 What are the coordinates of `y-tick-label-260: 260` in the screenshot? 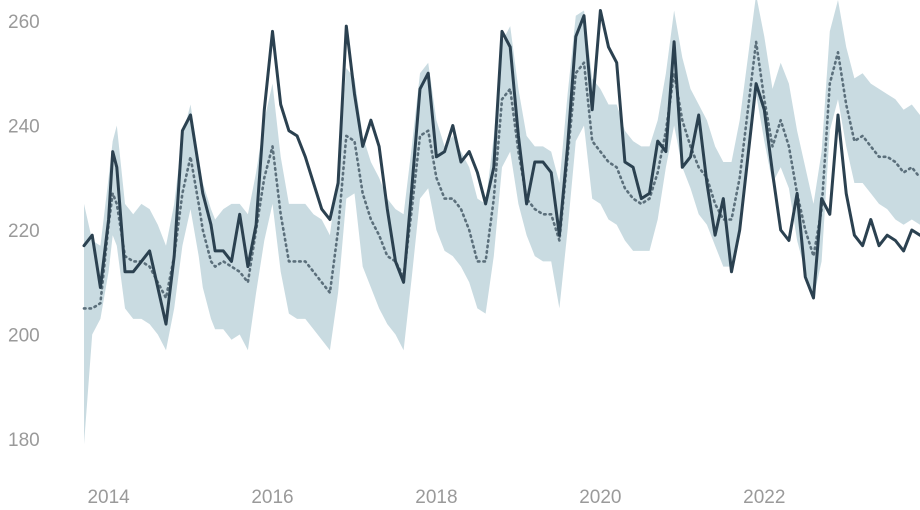 It's located at (24, 22).